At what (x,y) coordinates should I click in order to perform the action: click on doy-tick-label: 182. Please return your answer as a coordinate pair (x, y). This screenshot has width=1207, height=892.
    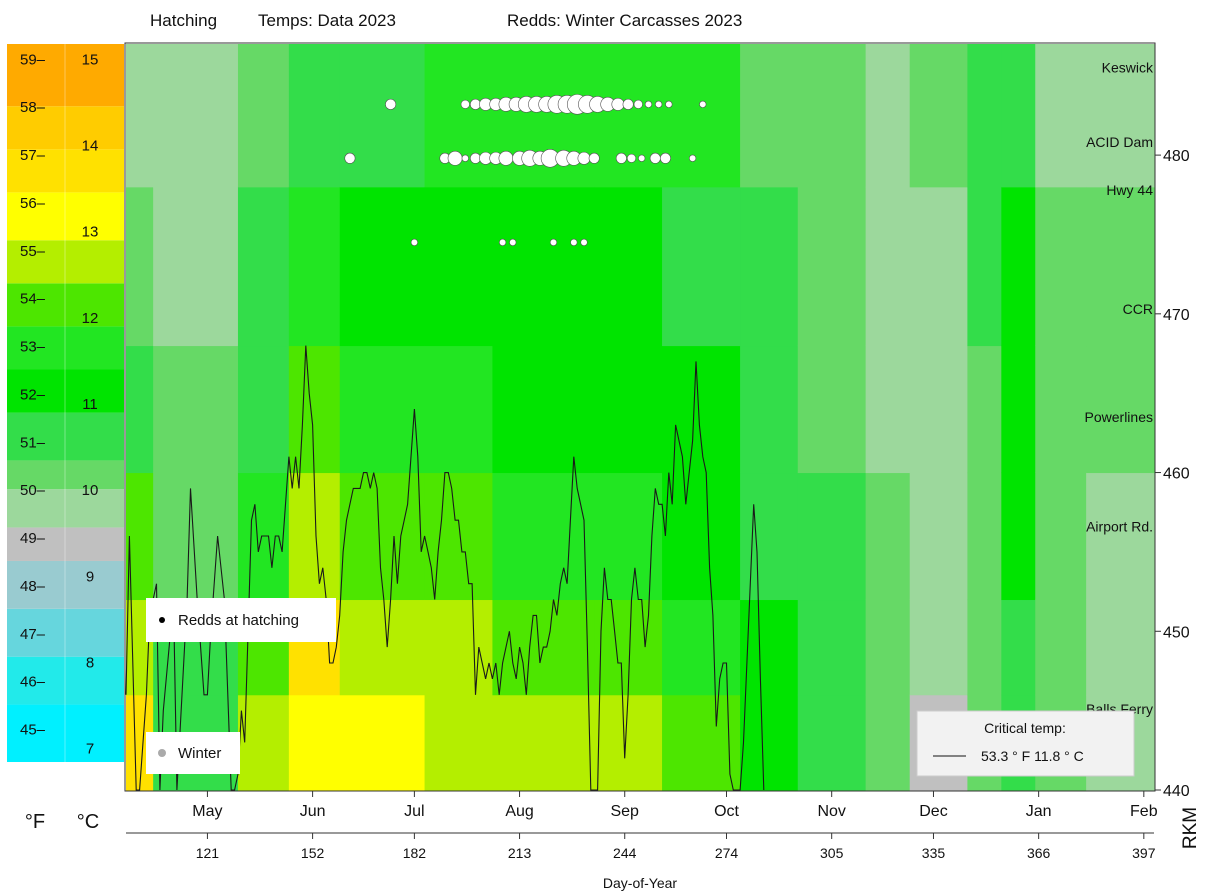
    Looking at the image, I should click on (415, 853).